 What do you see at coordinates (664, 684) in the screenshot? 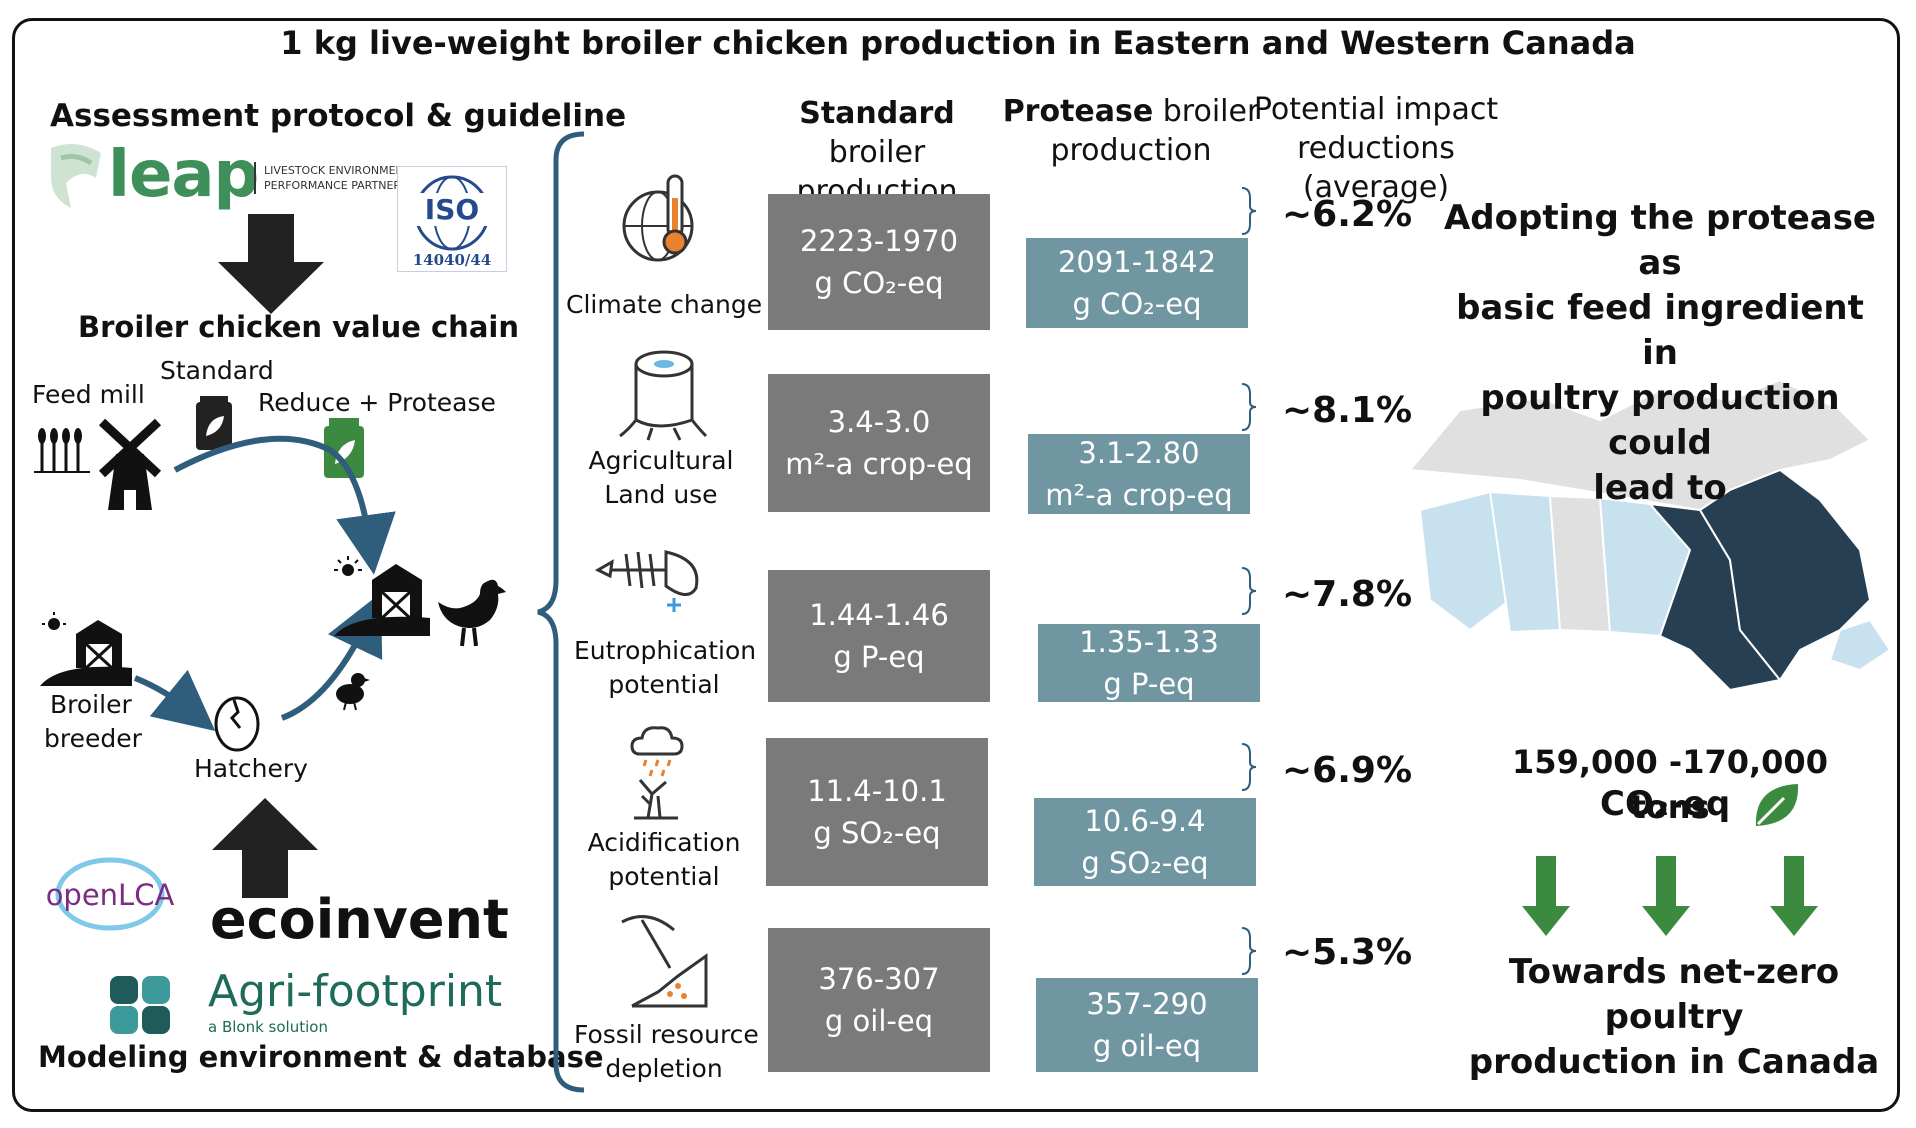
I see `impact-label-eutro-2: potential` at bounding box center [664, 684].